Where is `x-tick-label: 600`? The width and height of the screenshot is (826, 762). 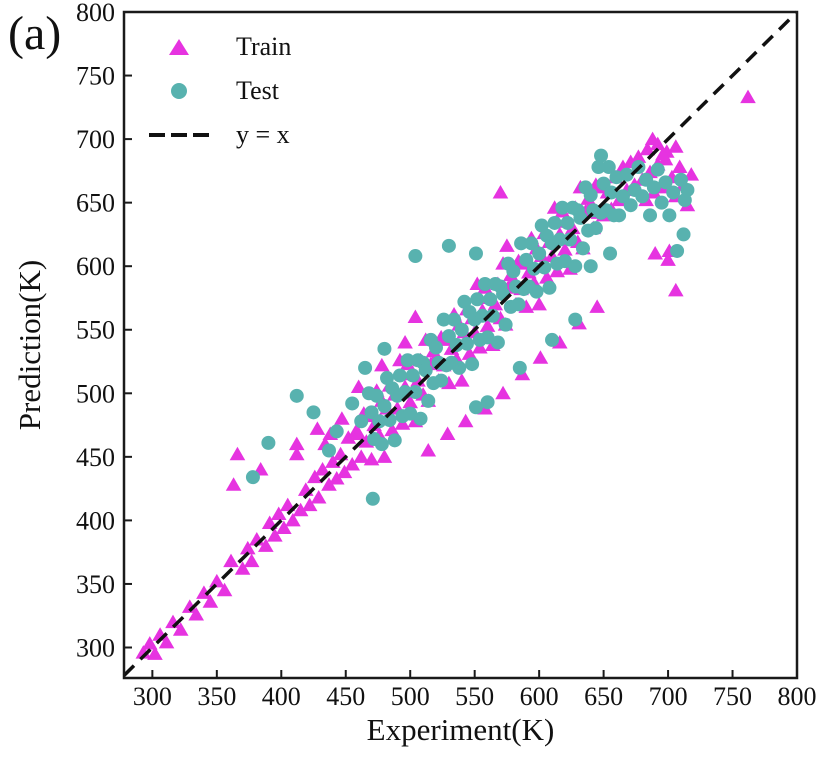 x-tick-label: 600 is located at coordinates (539, 696).